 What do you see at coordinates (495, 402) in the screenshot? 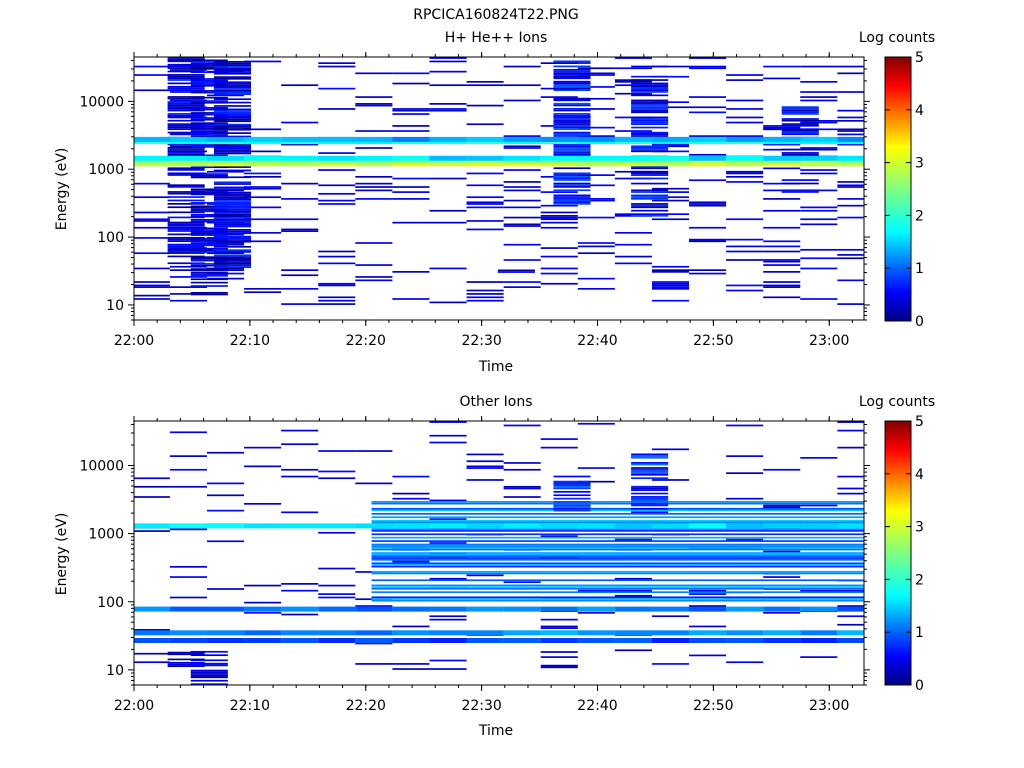
I see `panel-title: Other Ions` at bounding box center [495, 402].